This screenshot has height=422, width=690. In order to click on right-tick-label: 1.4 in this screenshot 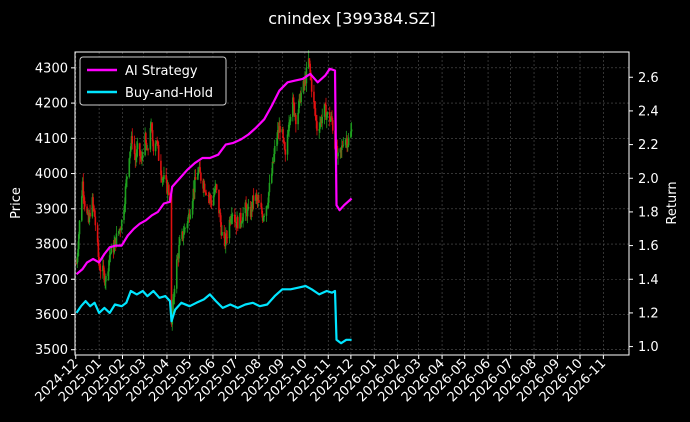, I will do `click(648, 280)`.